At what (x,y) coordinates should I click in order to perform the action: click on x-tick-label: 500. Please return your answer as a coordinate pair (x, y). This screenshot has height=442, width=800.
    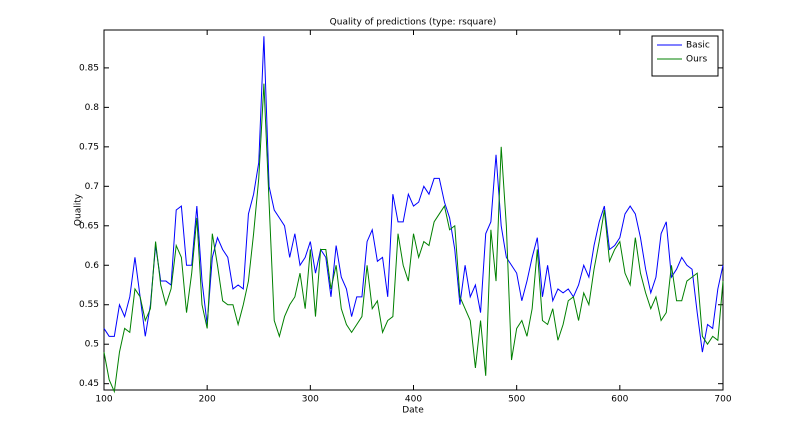
    Looking at the image, I should click on (516, 400).